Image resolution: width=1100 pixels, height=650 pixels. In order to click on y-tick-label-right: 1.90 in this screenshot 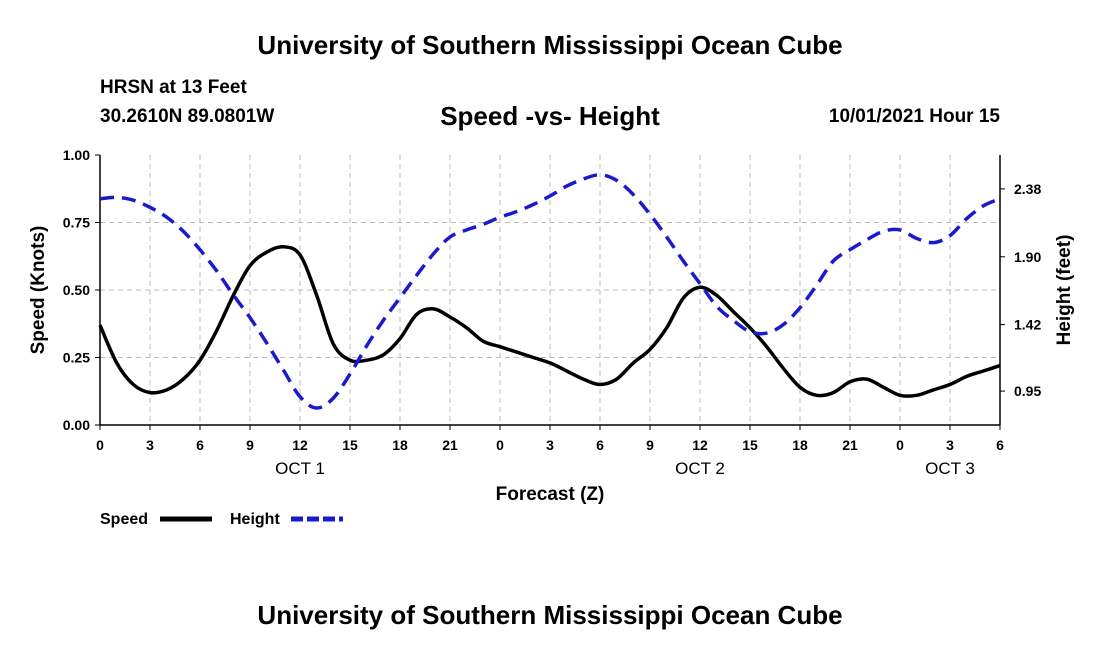, I will do `click(1027, 257)`.